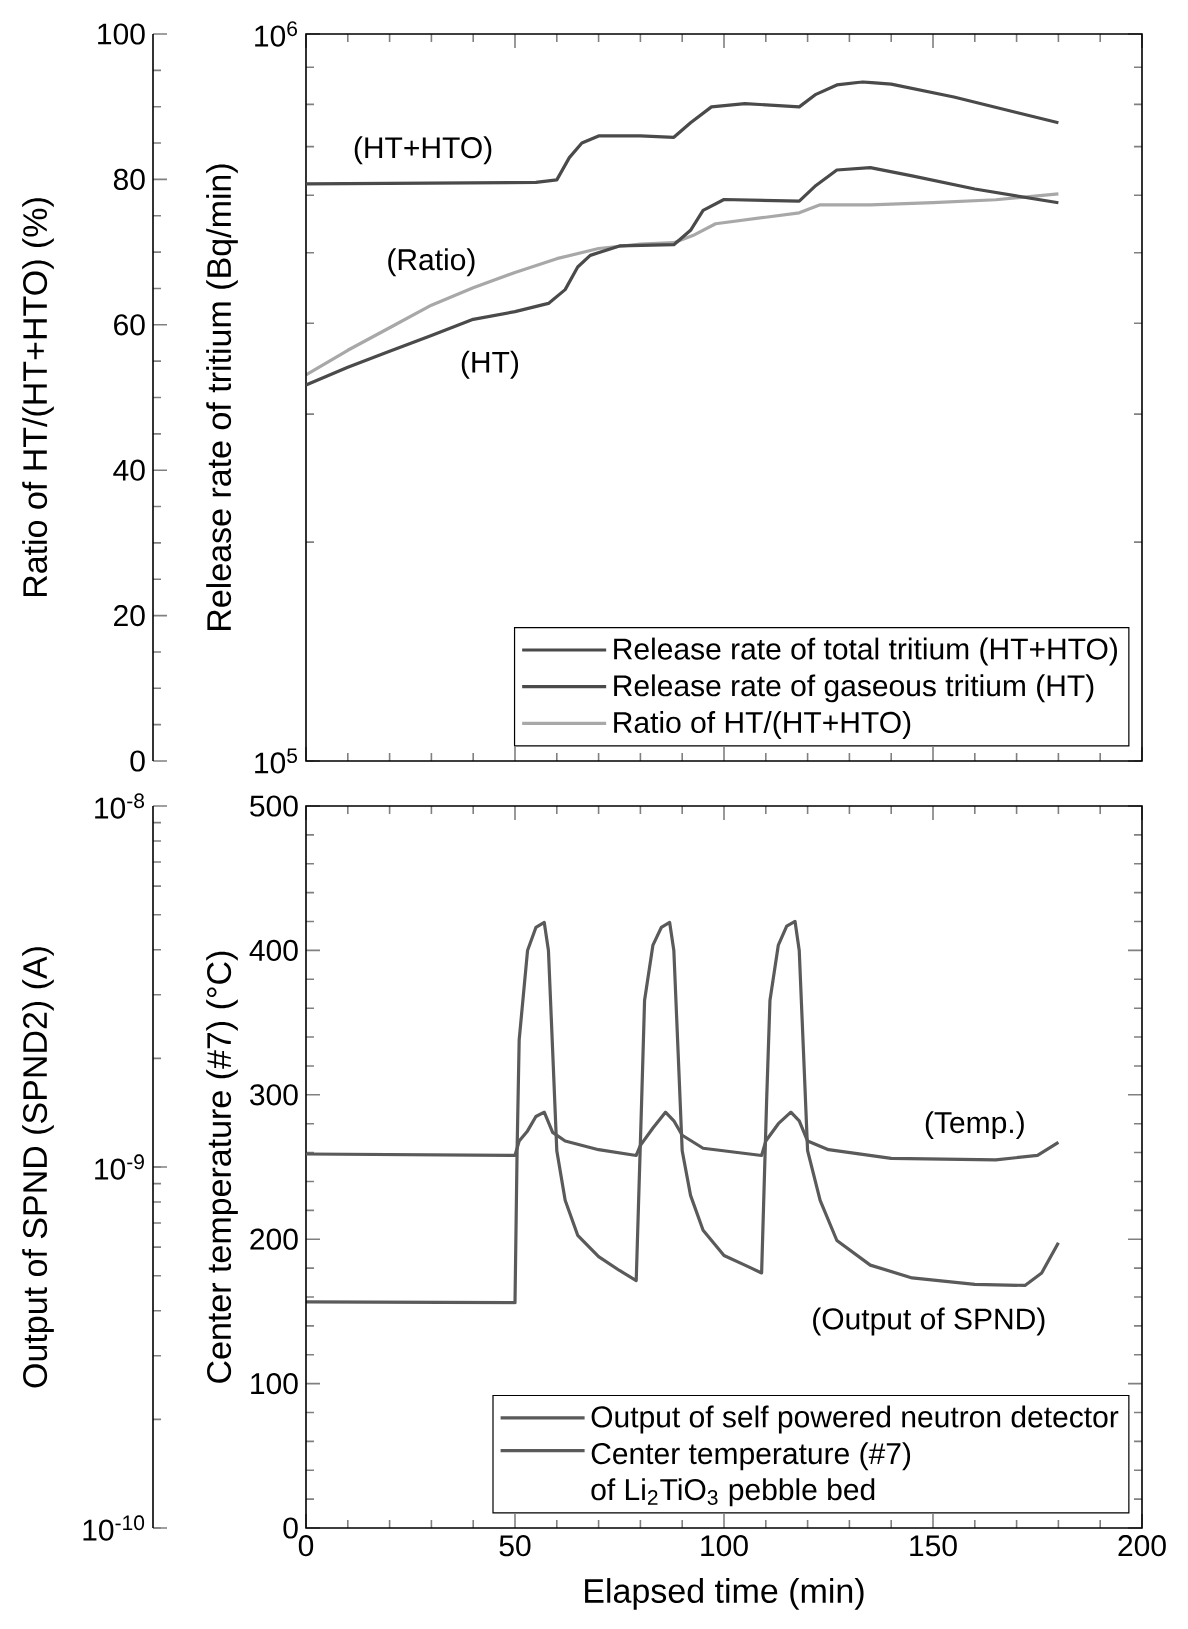 Image resolution: width=1188 pixels, height=1629 pixels. Describe the element at coordinates (762, 725) in the screenshot. I see `legend-label: Ratio of HT/(HT+HTO)` at that location.